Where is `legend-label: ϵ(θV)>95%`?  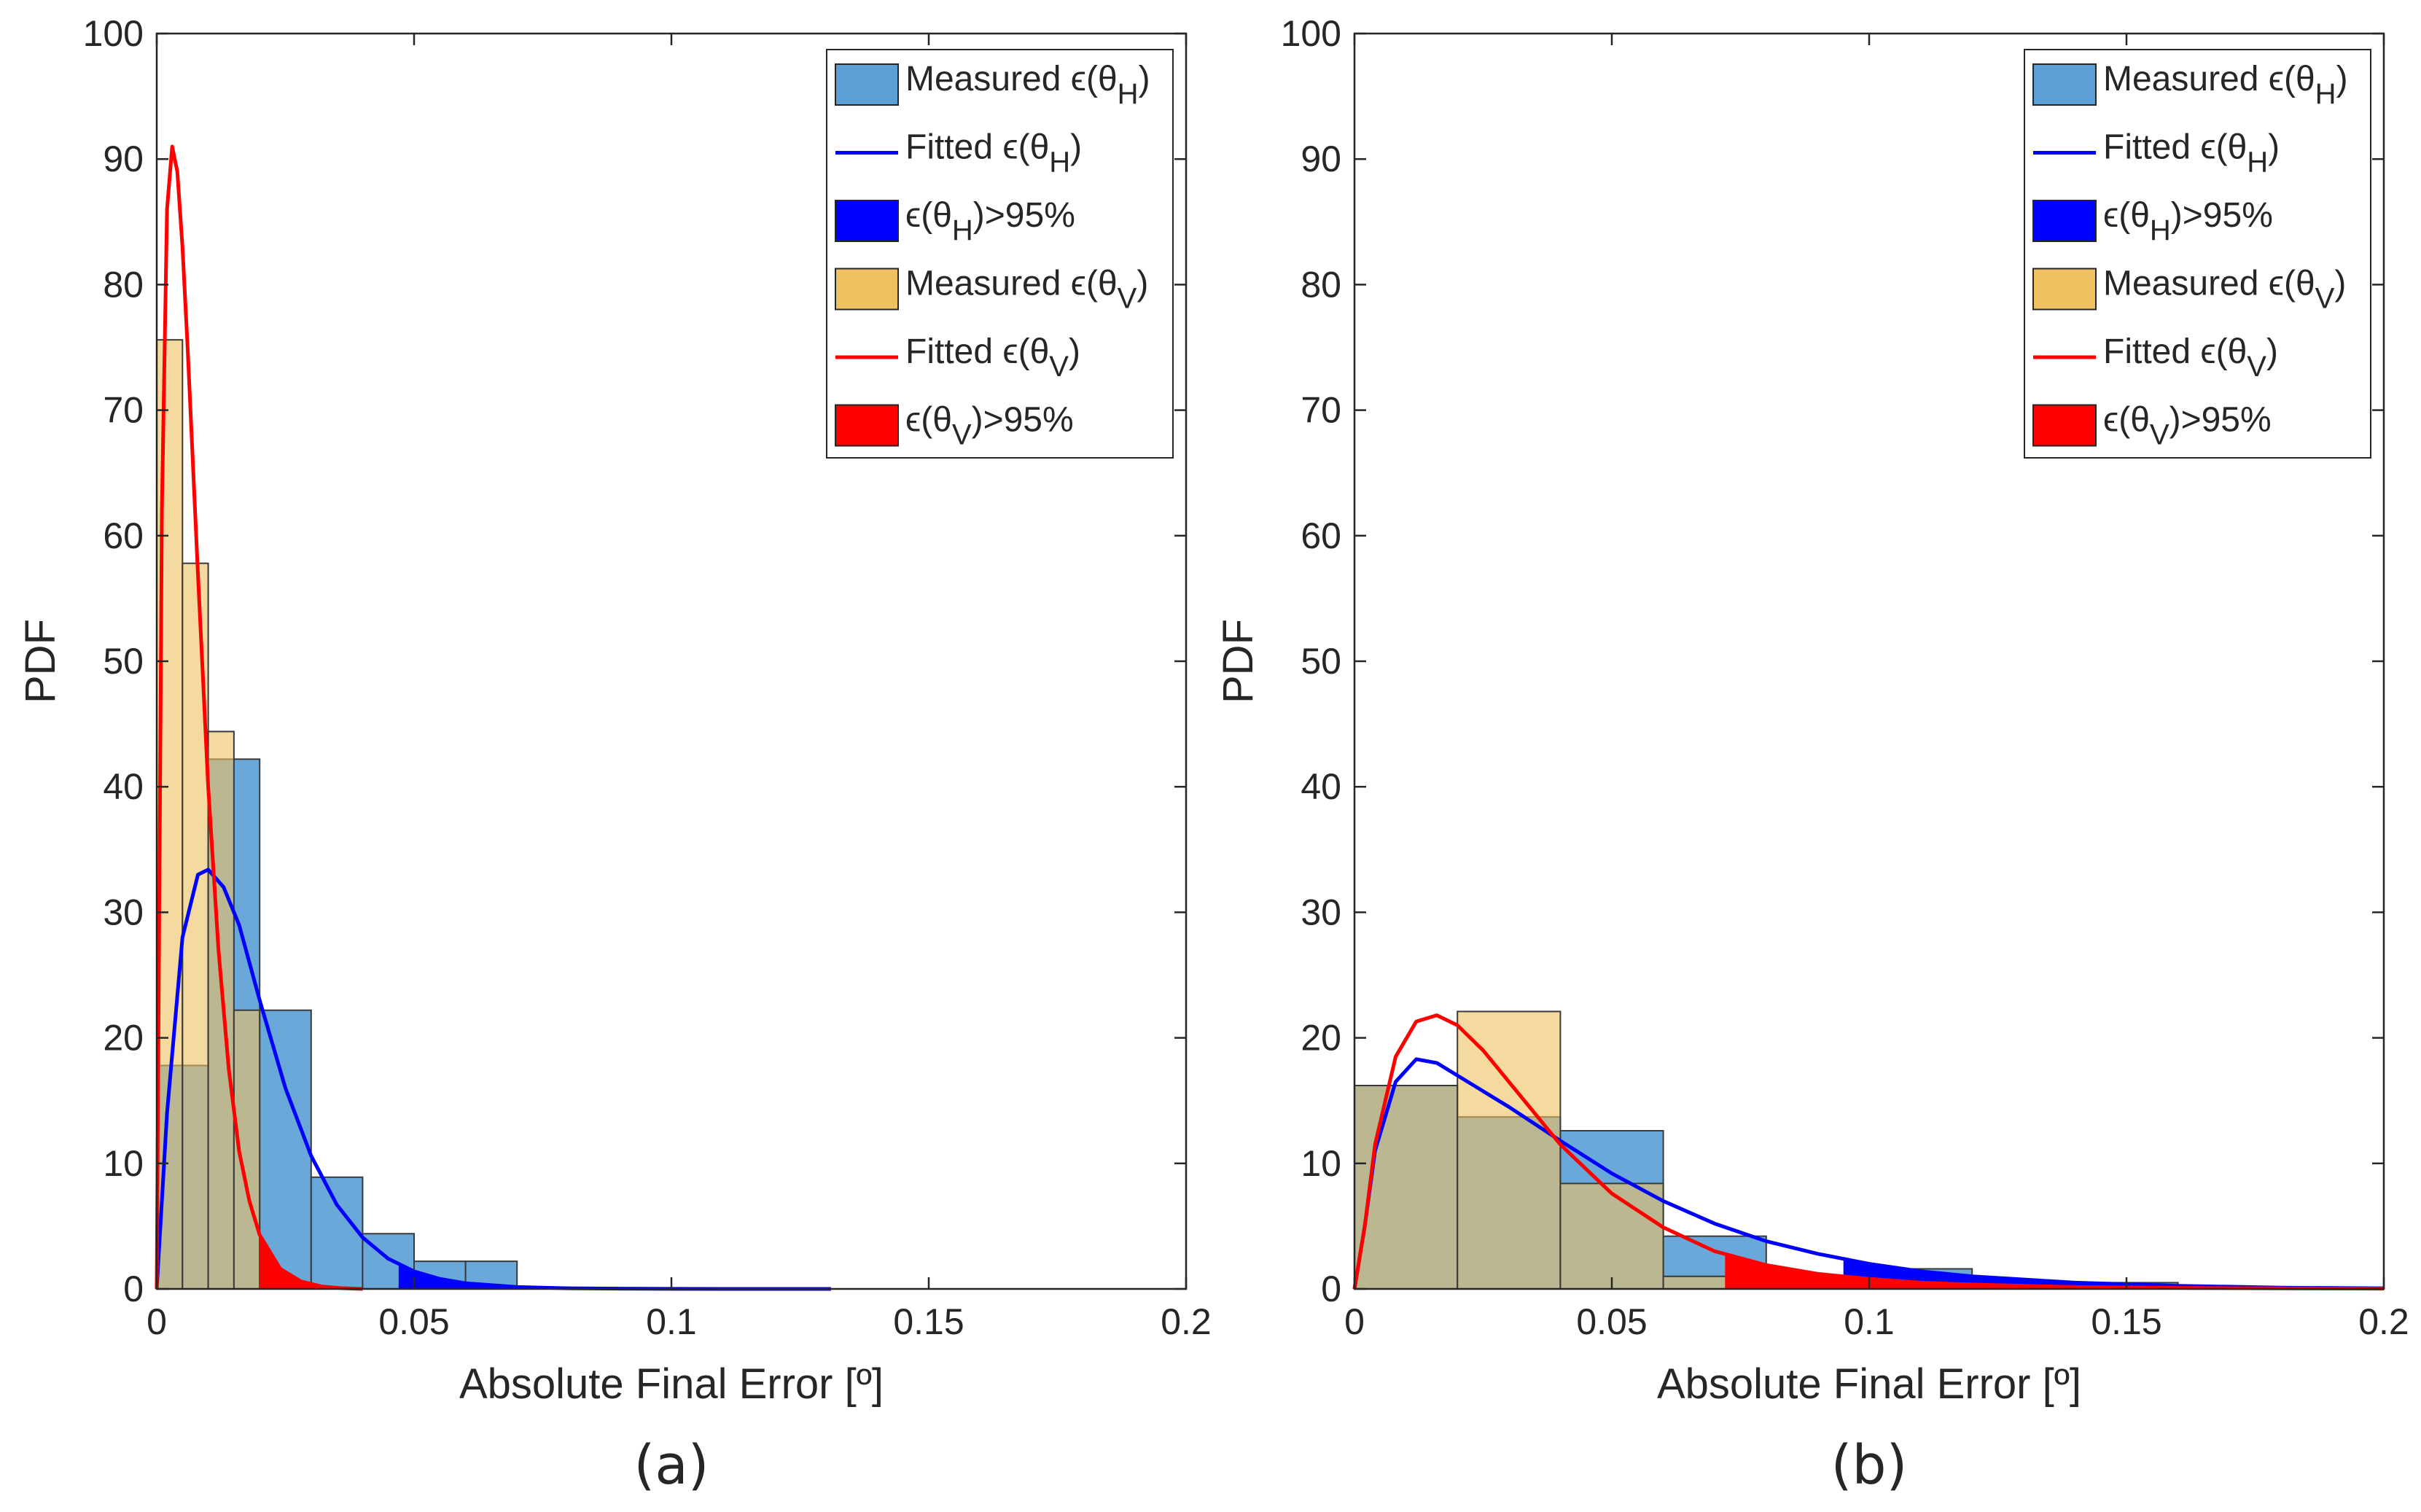
legend-label: ϵ(θV)>95% is located at coordinates (2187, 426).